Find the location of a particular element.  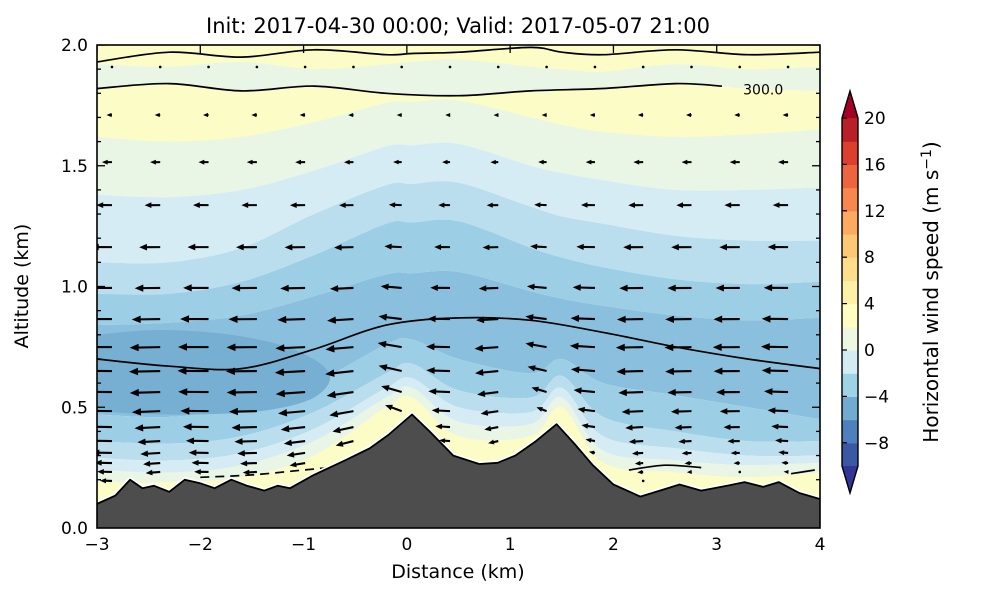

colorbar-tick-label: −4 is located at coordinates (876, 397).